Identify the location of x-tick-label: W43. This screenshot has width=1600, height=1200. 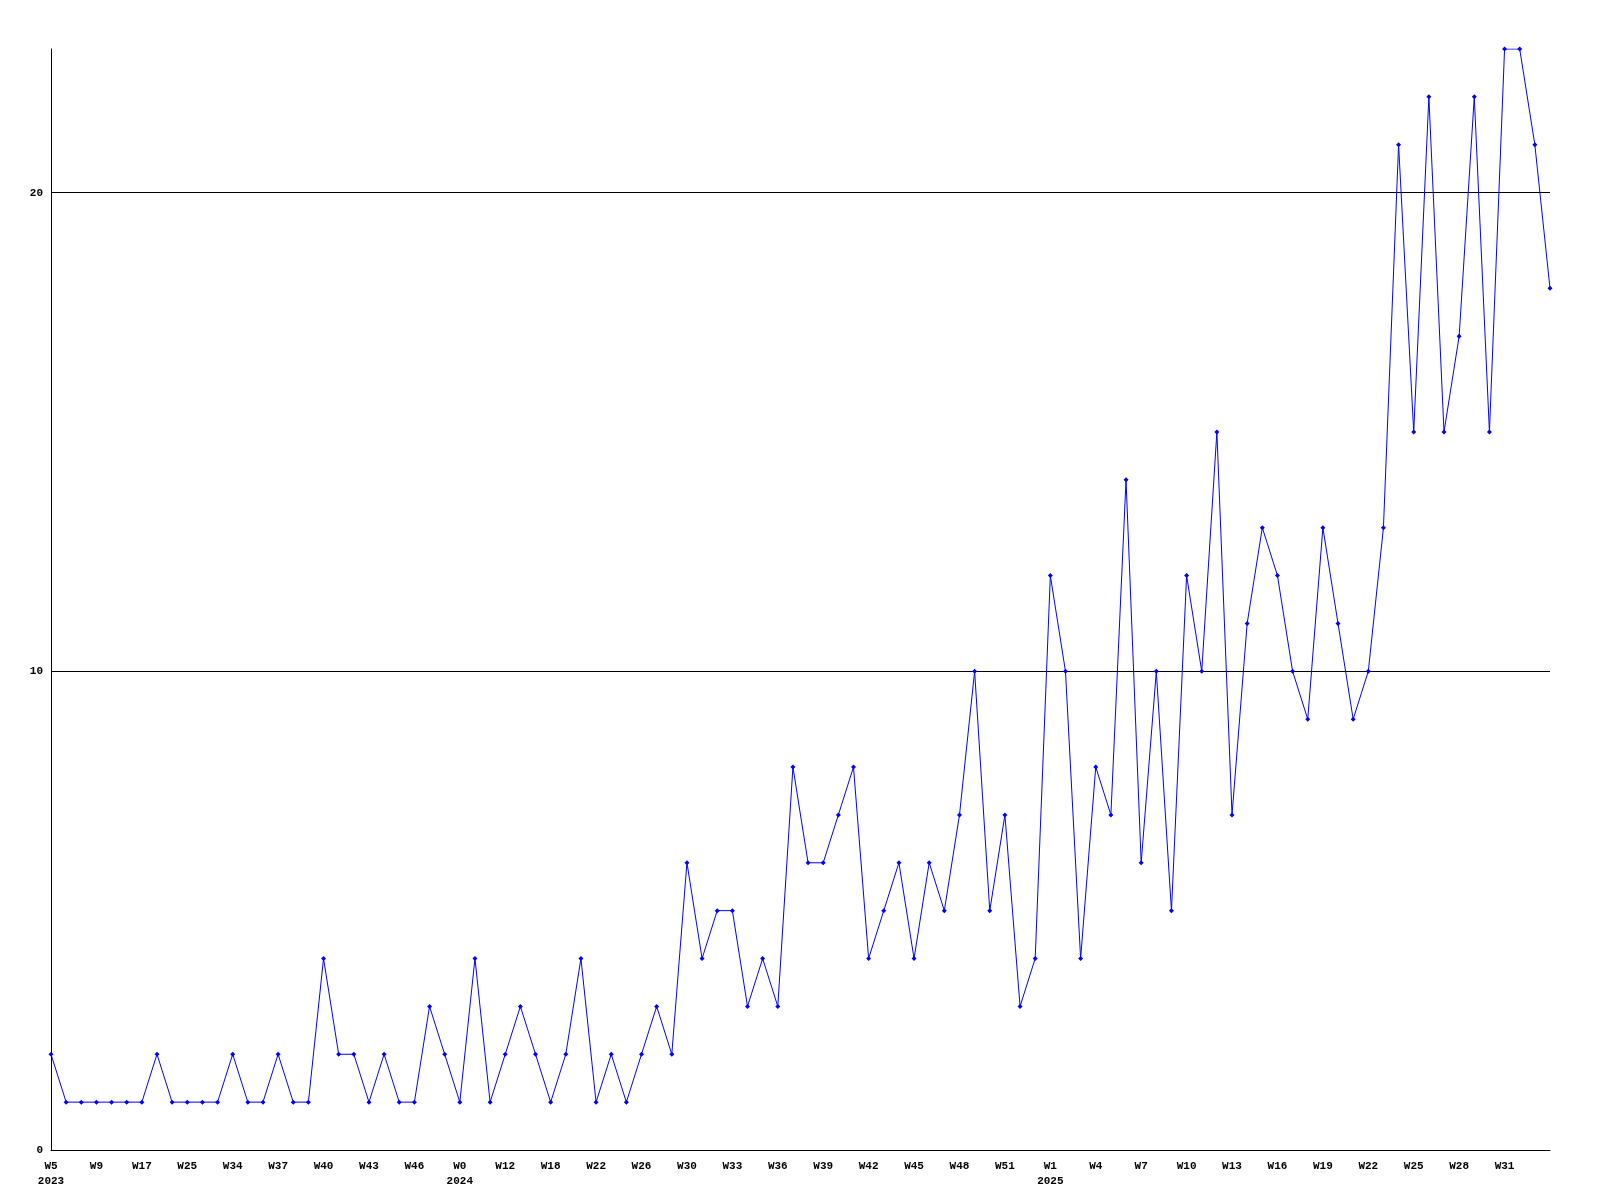
(369, 1165).